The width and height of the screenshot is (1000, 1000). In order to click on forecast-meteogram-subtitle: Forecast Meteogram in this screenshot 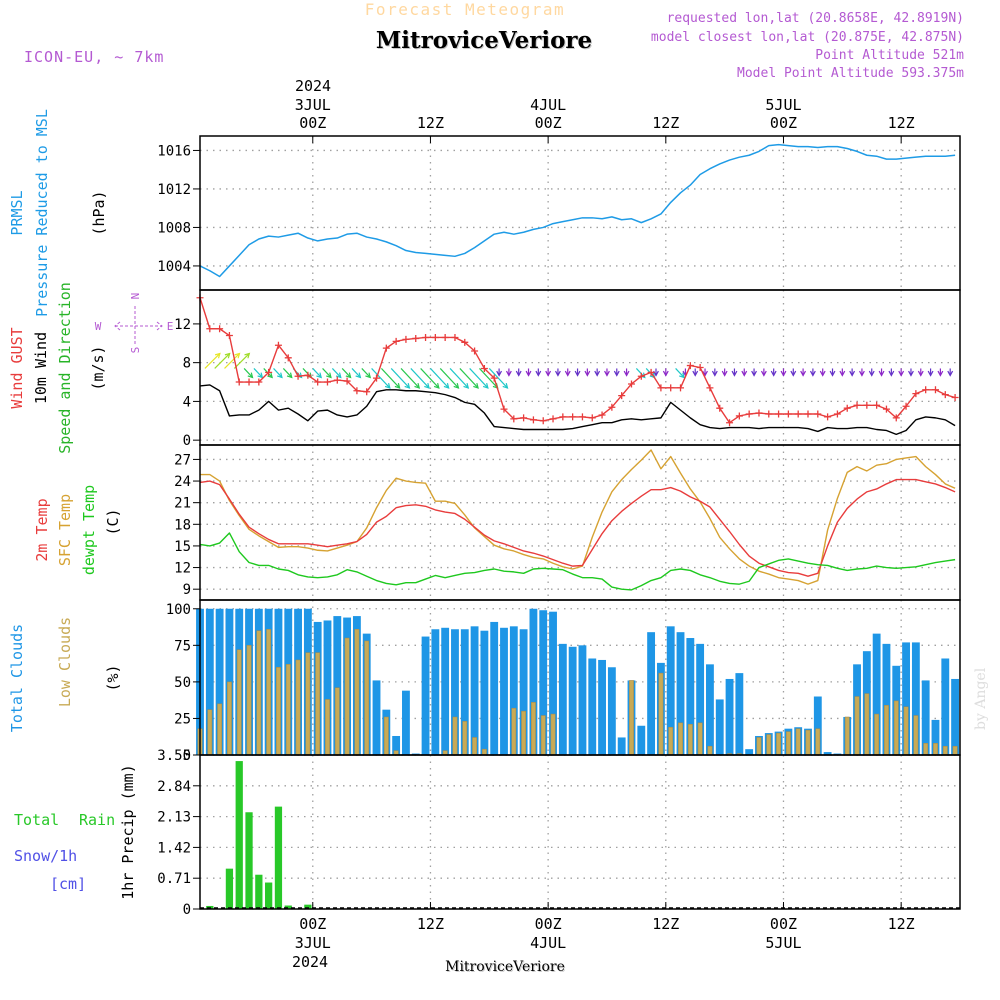, I will do `click(465, 9)`.